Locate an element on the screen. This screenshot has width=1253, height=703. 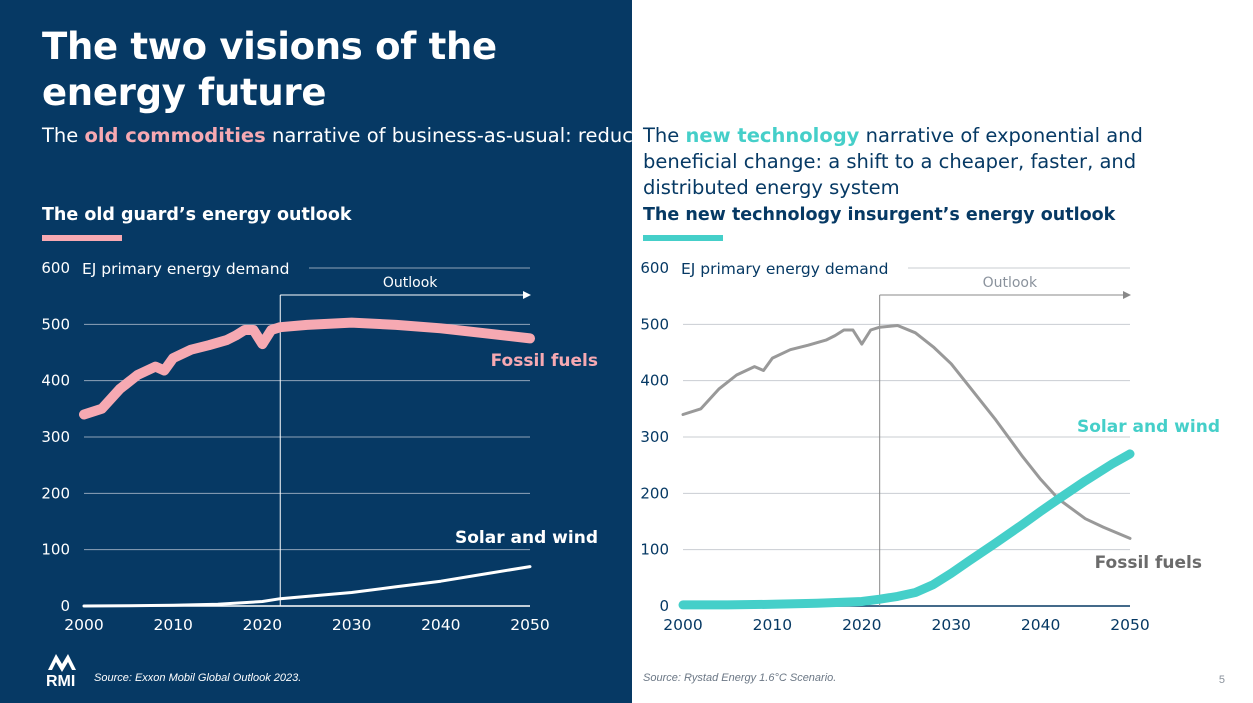
left-narrative-highlight: old commodities is located at coordinates (175, 135).